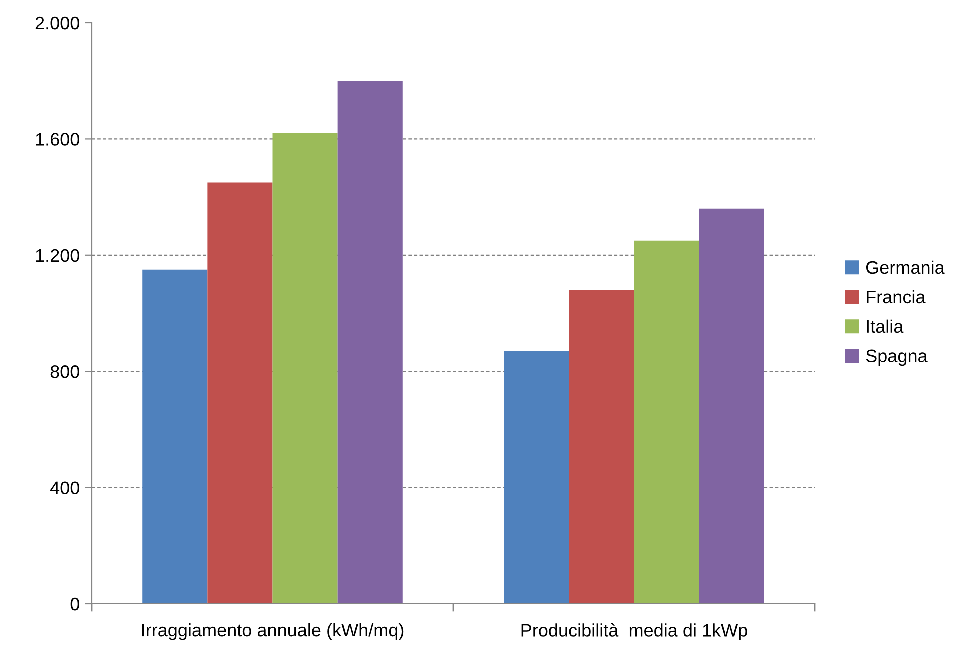 Image resolution: width=955 pixels, height=652 pixels. What do you see at coordinates (897, 358) in the screenshot?
I see `legend-label: Spagna` at bounding box center [897, 358].